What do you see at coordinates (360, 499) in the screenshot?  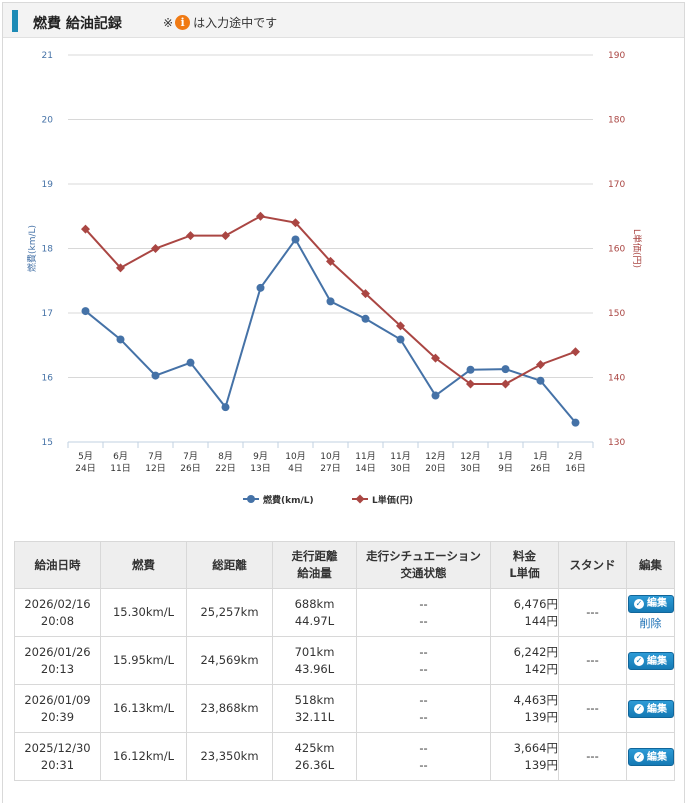 I see `legend-marker` at bounding box center [360, 499].